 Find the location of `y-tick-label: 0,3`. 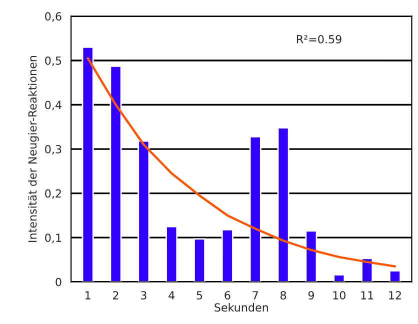

y-tick-label: 0,3 is located at coordinates (53, 150).